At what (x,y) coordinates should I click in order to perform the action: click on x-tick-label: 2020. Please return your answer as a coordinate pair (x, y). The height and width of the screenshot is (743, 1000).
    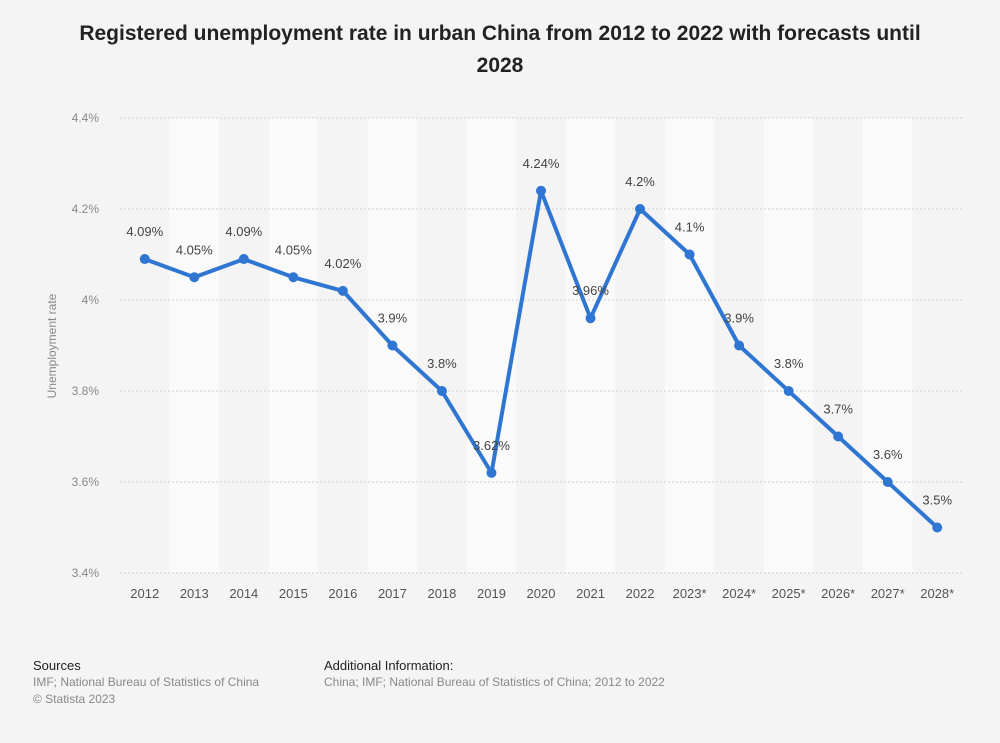
    Looking at the image, I should click on (541, 593).